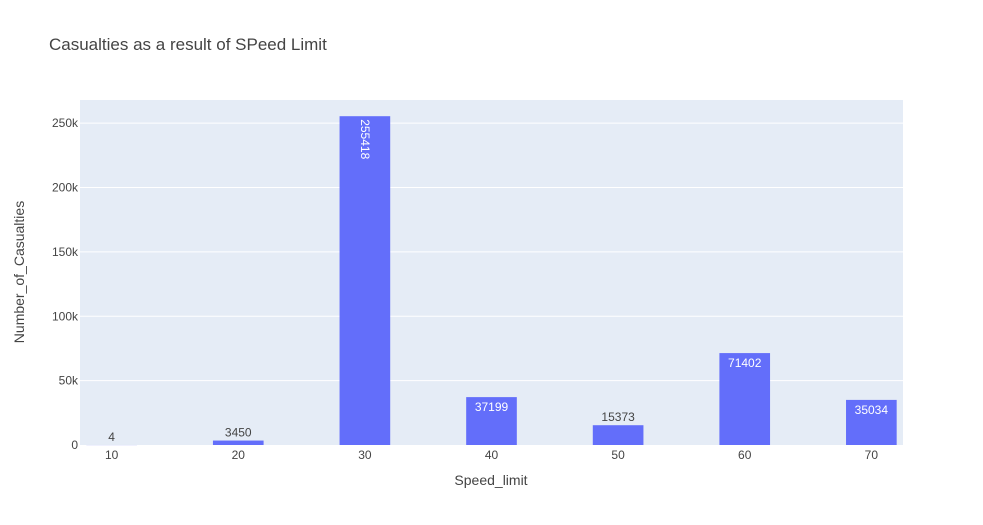 The image size is (983, 525). I want to click on bar-value-label: 3450, so click(238, 433).